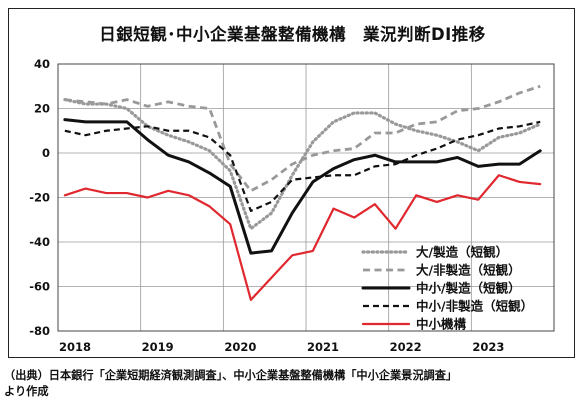  I want to click on y-tick-label: -40, so click(39, 242).